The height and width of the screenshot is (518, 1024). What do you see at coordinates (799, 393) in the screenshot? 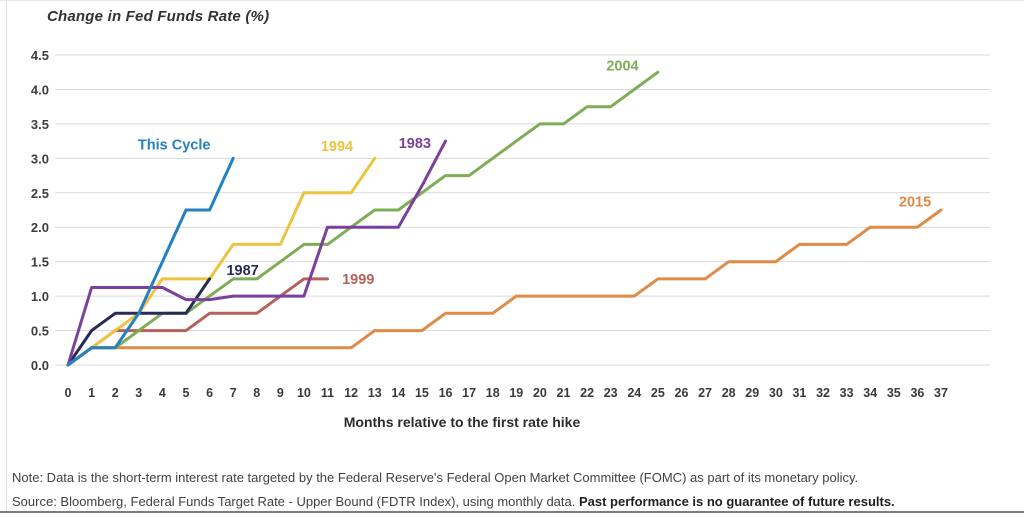
I see `x-tick-label: 31` at bounding box center [799, 393].